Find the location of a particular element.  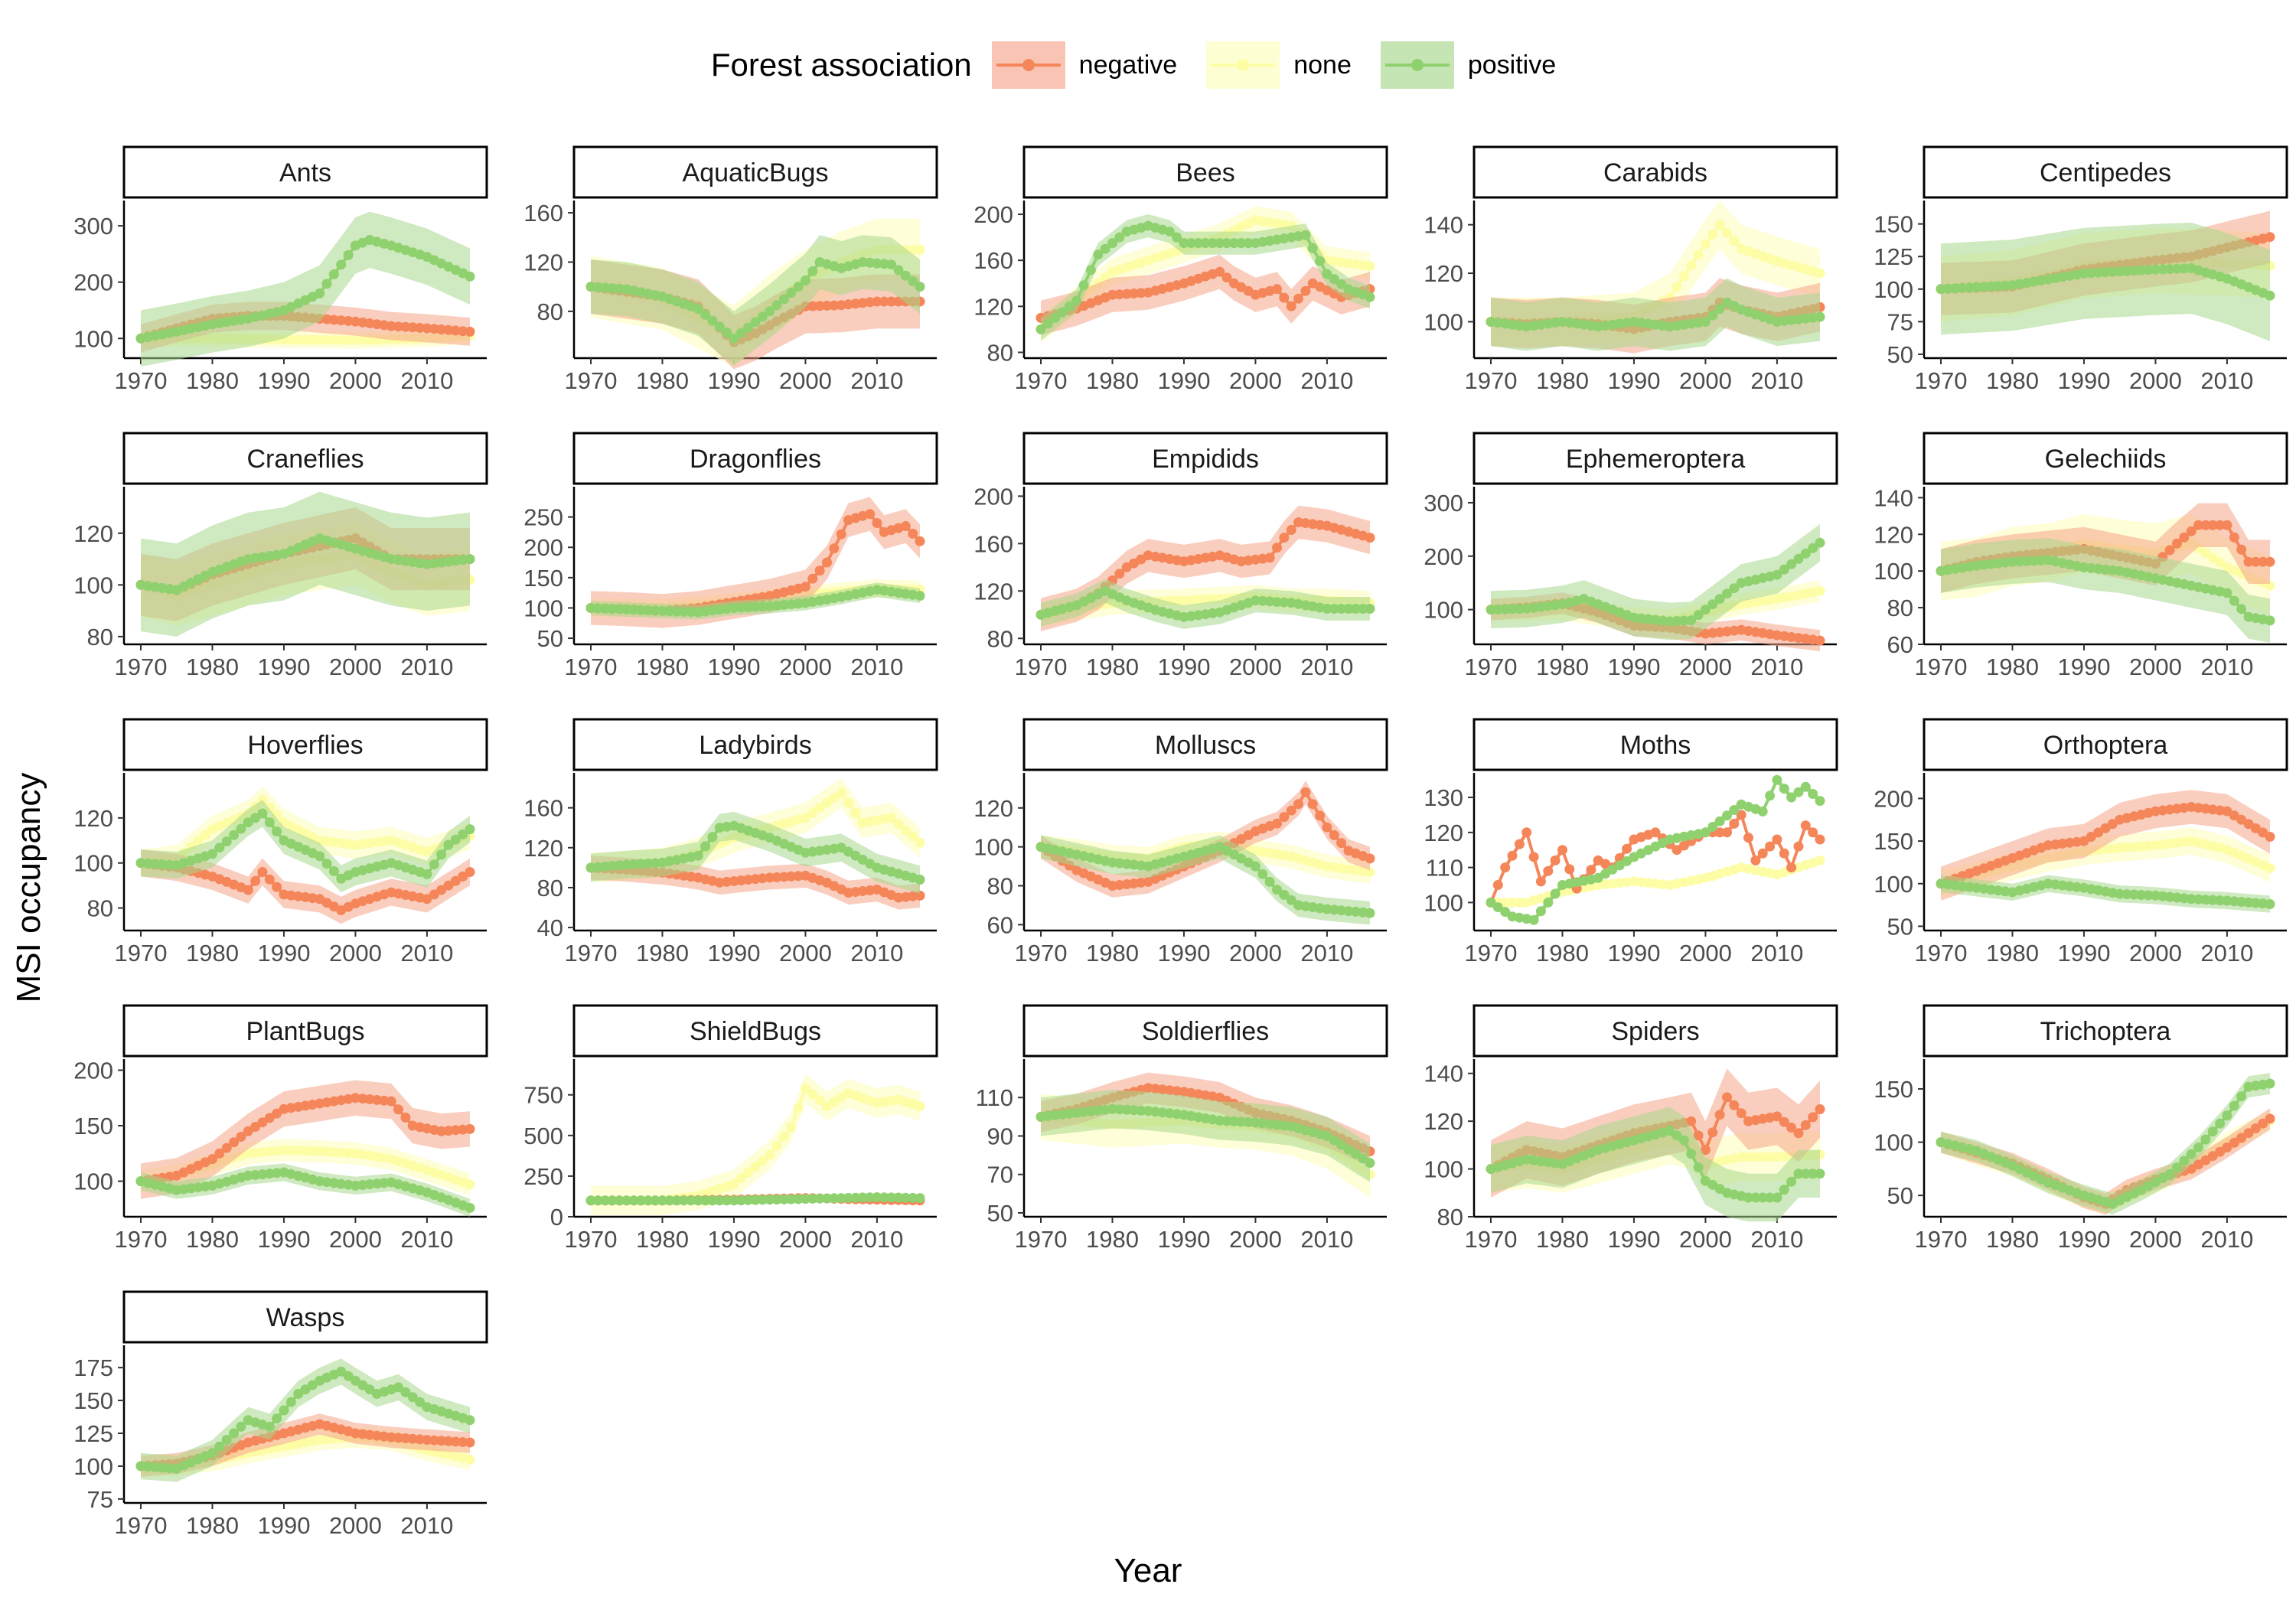

y-tick-label: 175 is located at coordinates (93, 1367).